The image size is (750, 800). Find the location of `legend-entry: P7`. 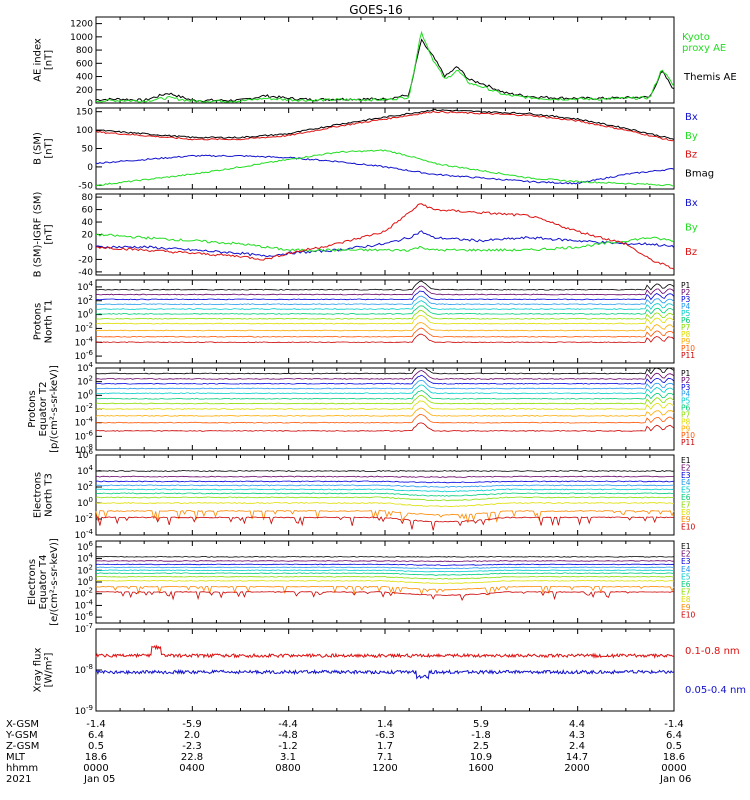

legend-entry: P7 is located at coordinates (686, 327).